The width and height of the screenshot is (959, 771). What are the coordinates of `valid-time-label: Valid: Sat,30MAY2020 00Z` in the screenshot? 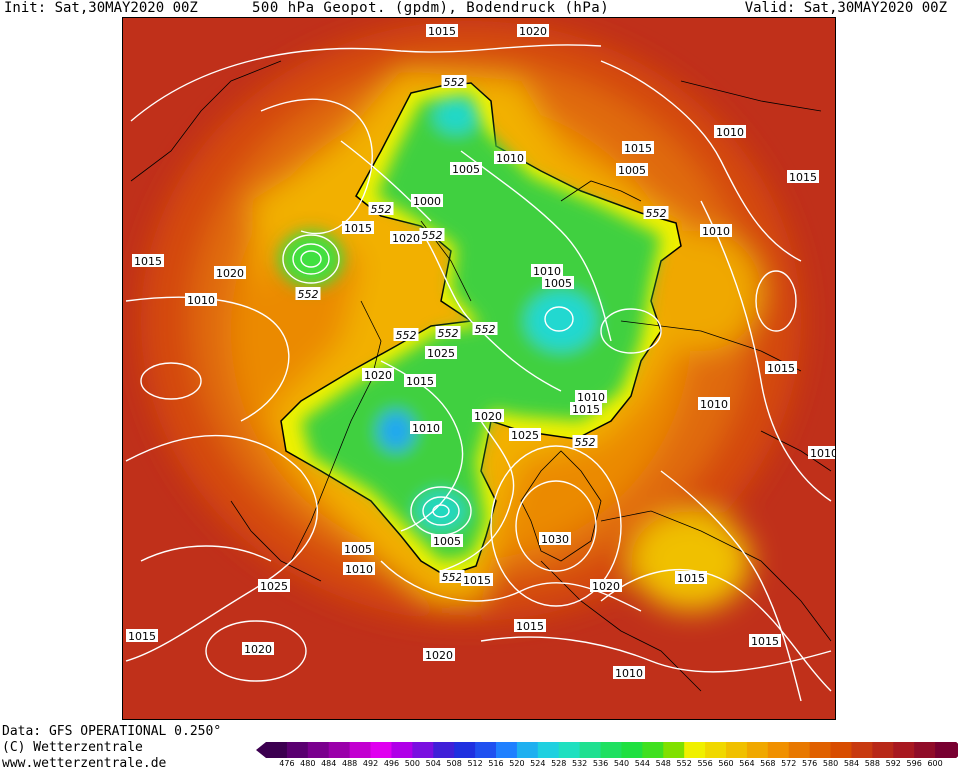 It's located at (845, 8).